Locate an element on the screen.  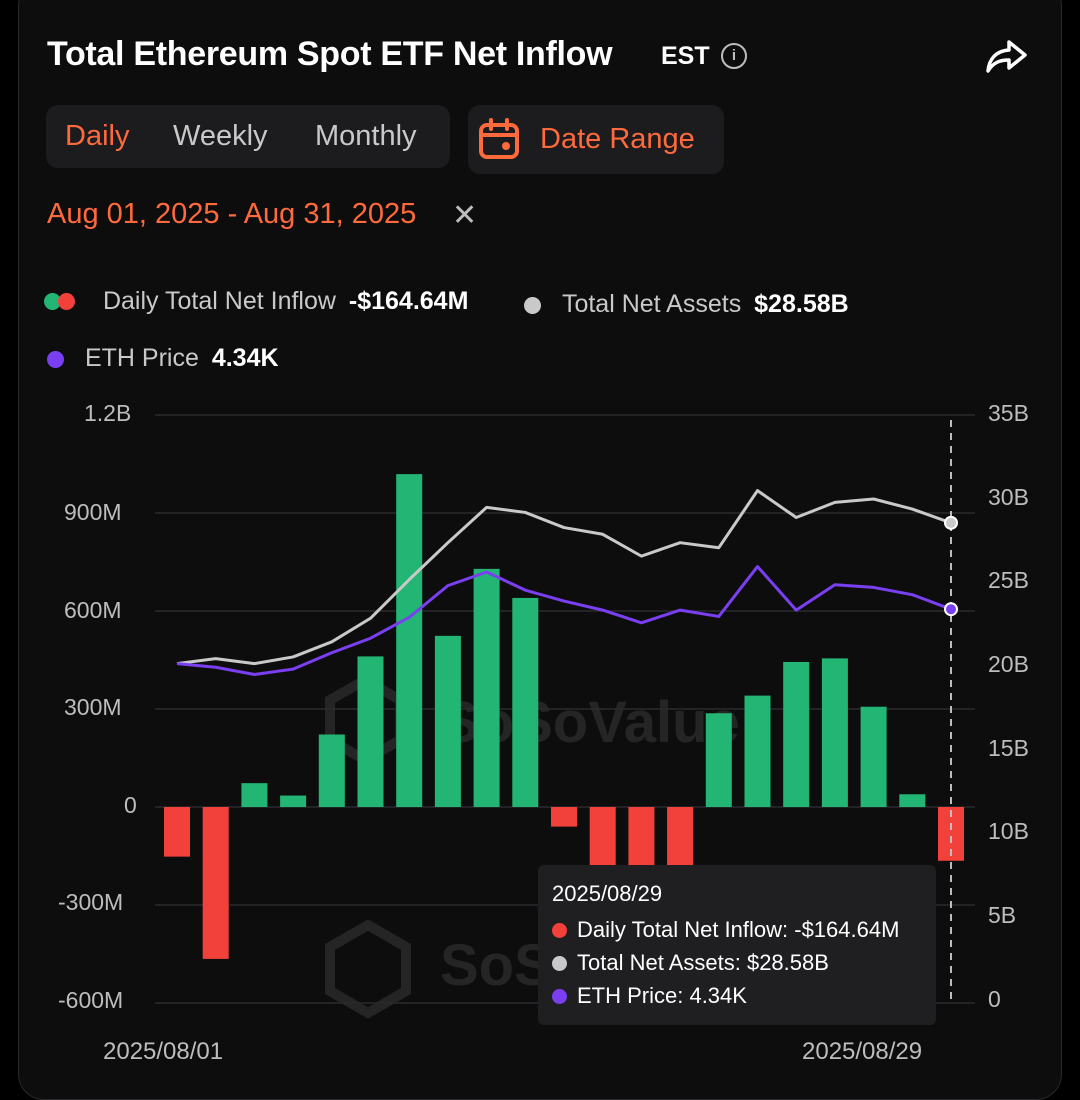
right-tick: 5B is located at coordinates (1002, 915).